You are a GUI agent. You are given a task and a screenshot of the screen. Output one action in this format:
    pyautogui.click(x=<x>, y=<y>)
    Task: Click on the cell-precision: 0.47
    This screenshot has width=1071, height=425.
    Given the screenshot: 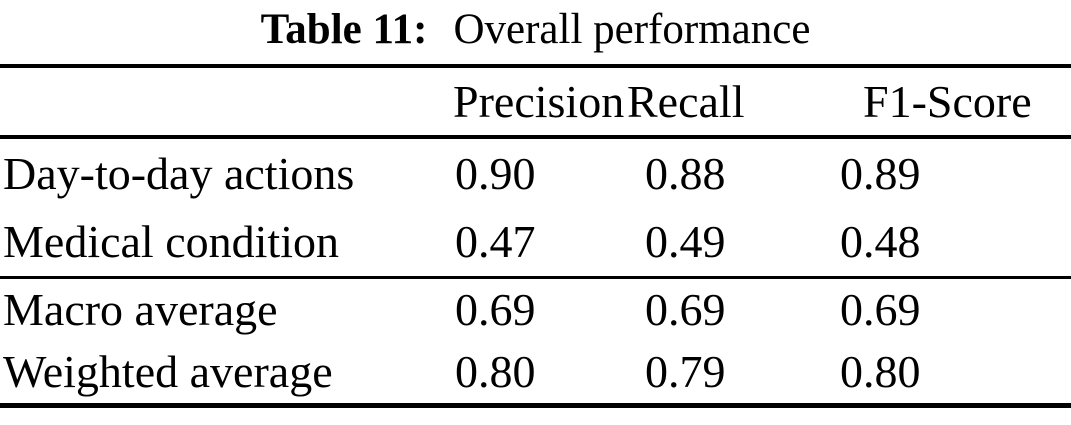 What is the action you would take?
    pyautogui.click(x=495, y=241)
    